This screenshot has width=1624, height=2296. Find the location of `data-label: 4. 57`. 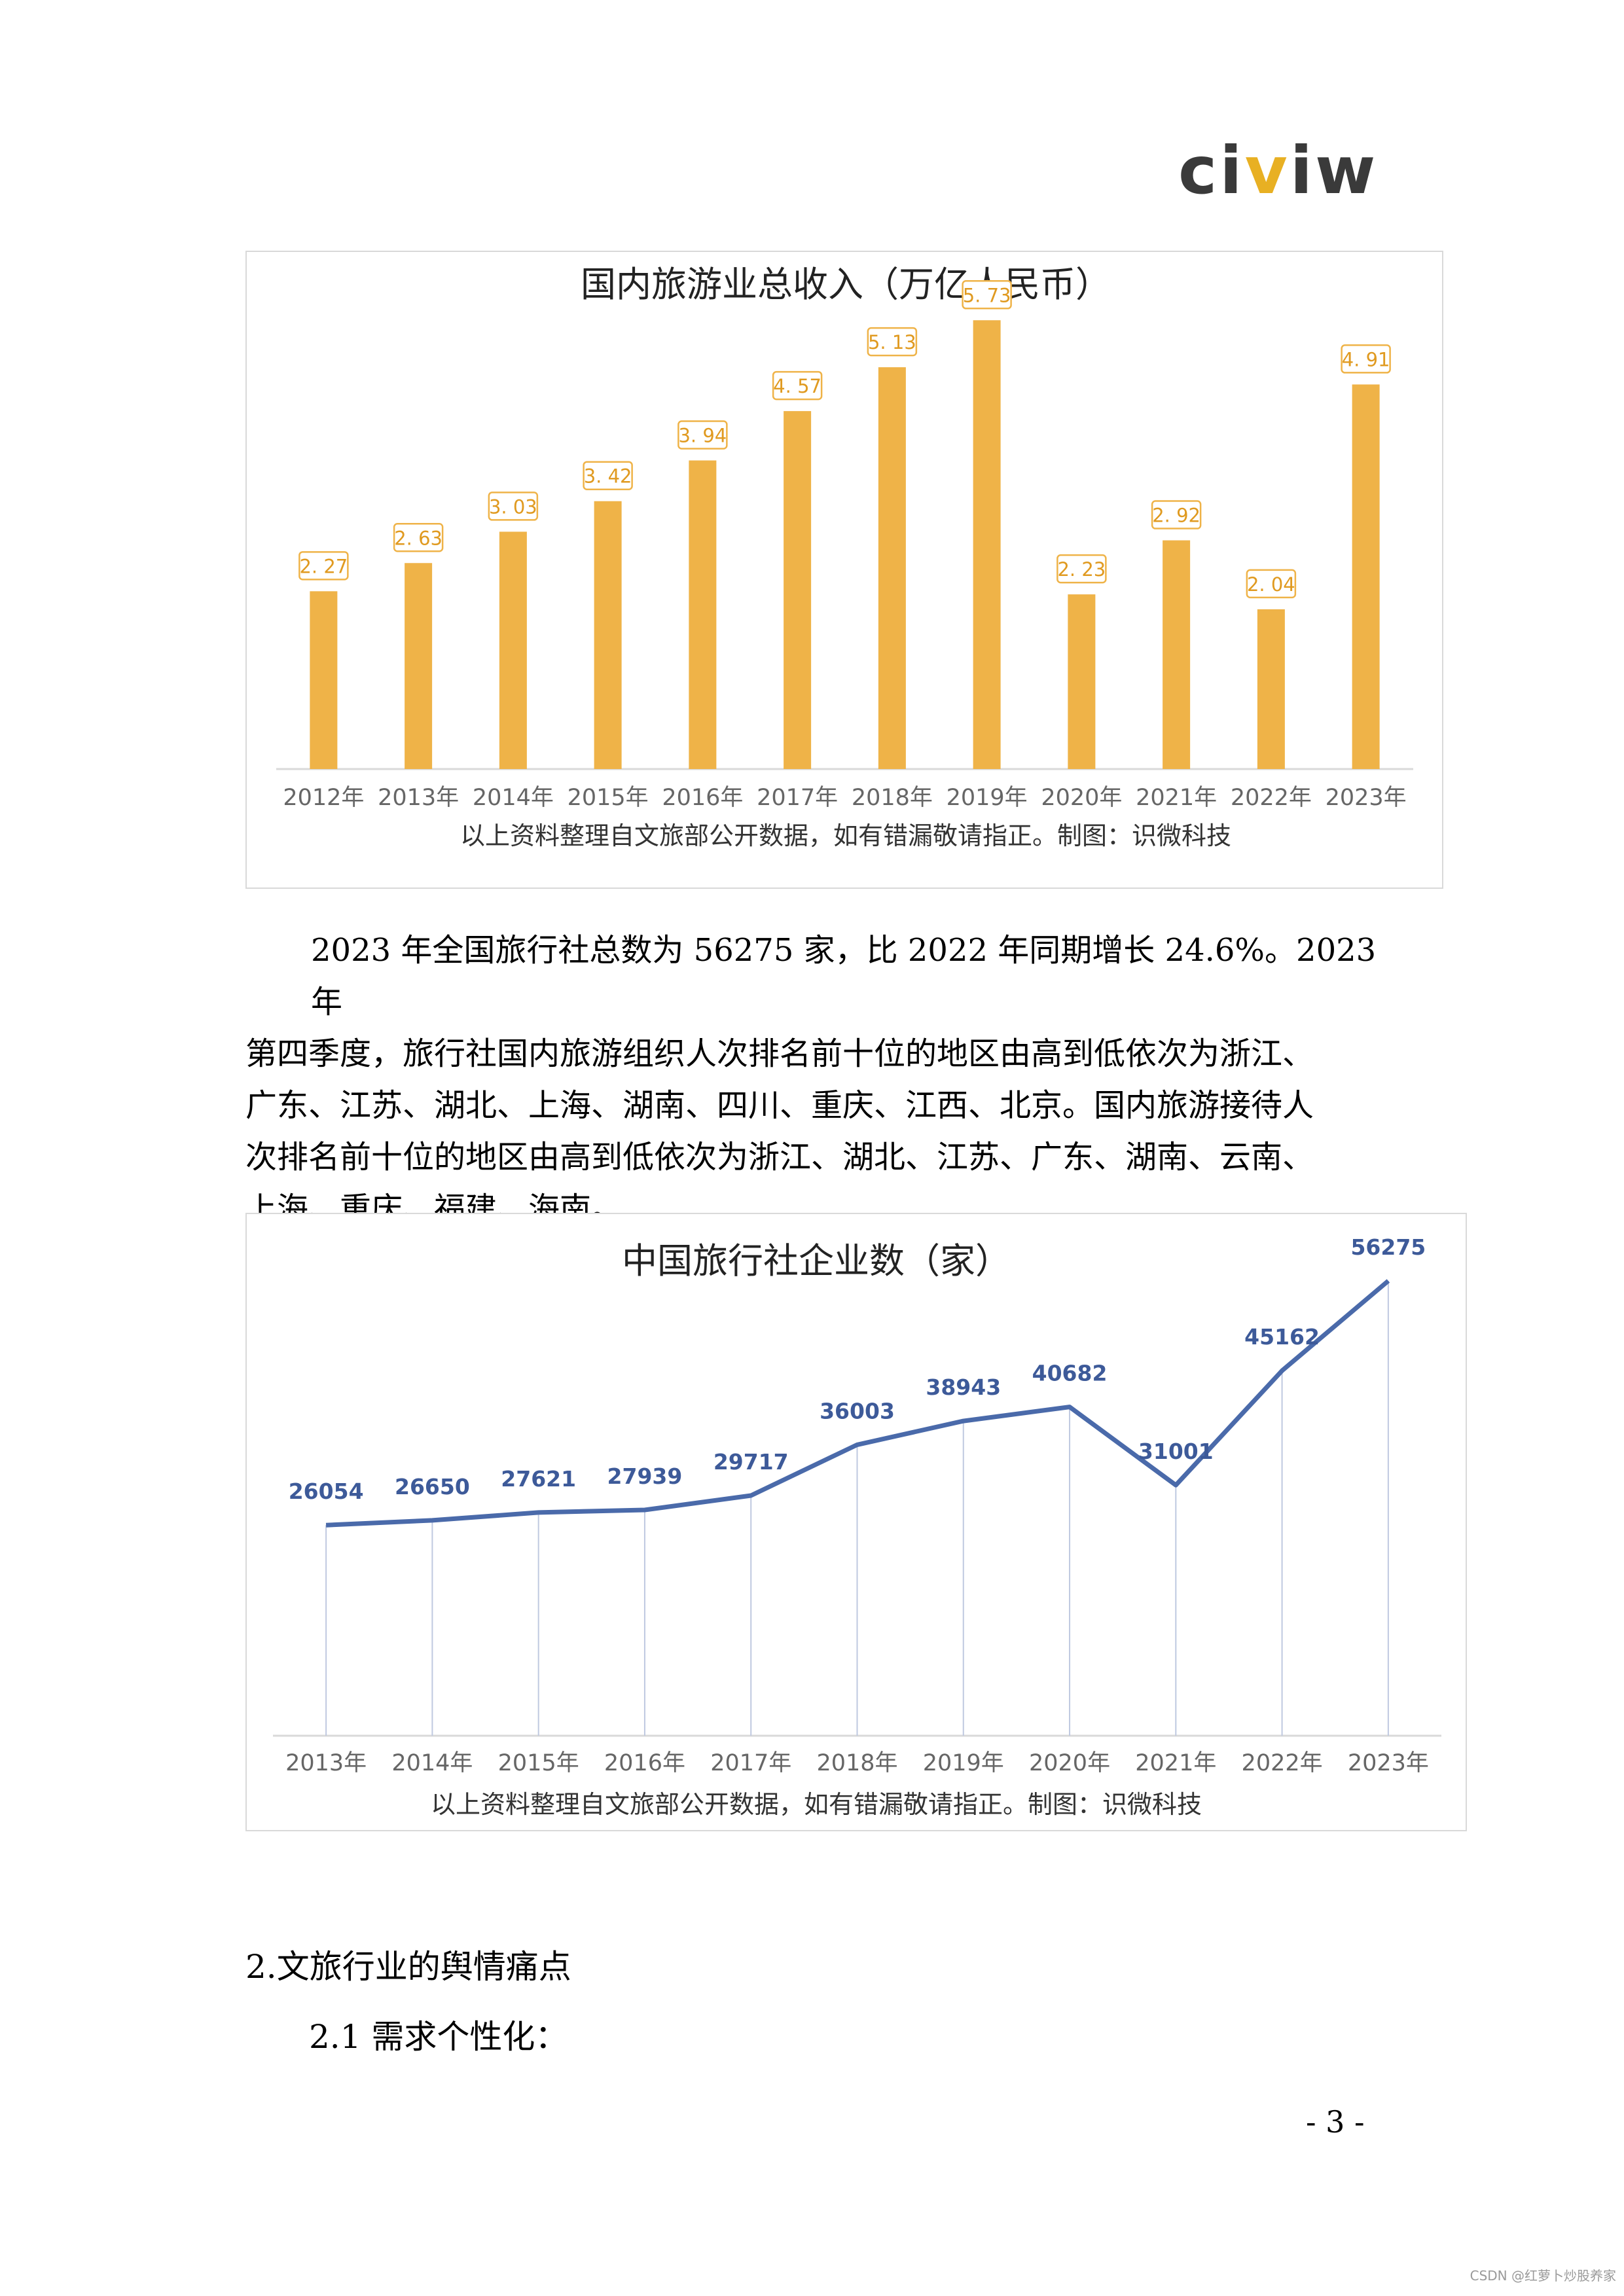

data-label: 4. 57 is located at coordinates (797, 386).